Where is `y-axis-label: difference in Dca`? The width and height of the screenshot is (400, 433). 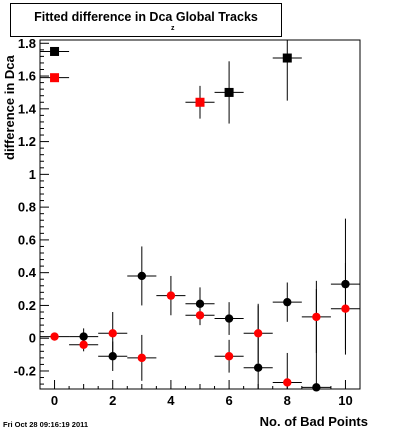
y-axis-label: difference in Dca is located at coordinates (9, 107).